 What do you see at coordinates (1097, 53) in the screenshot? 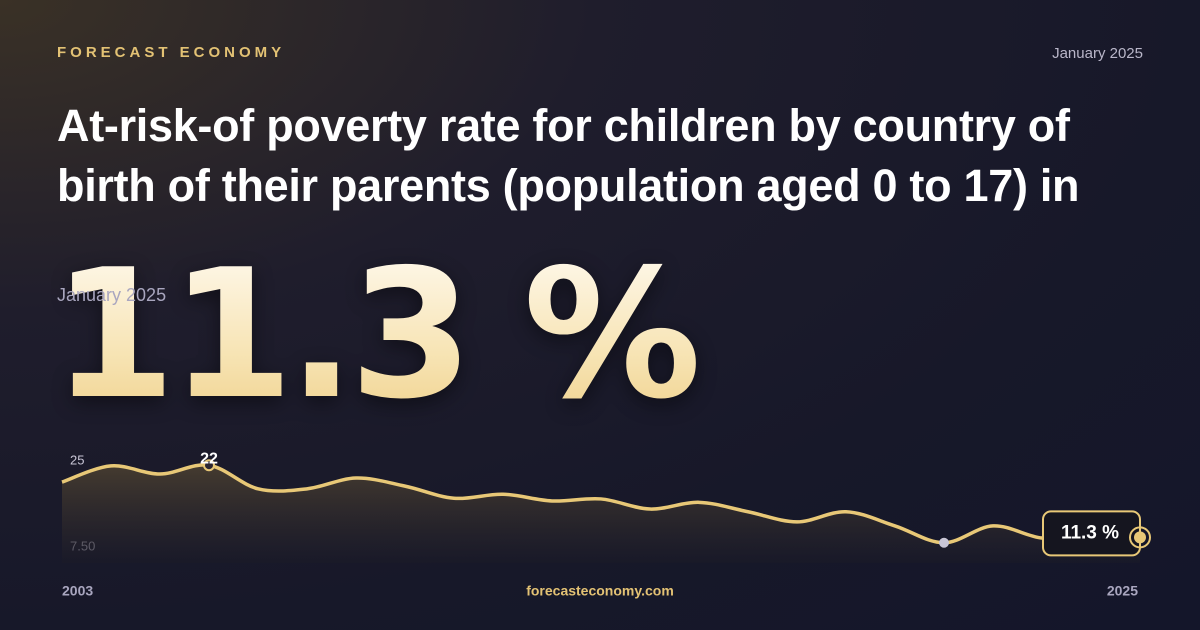
I see `date: January 2025` at bounding box center [1097, 53].